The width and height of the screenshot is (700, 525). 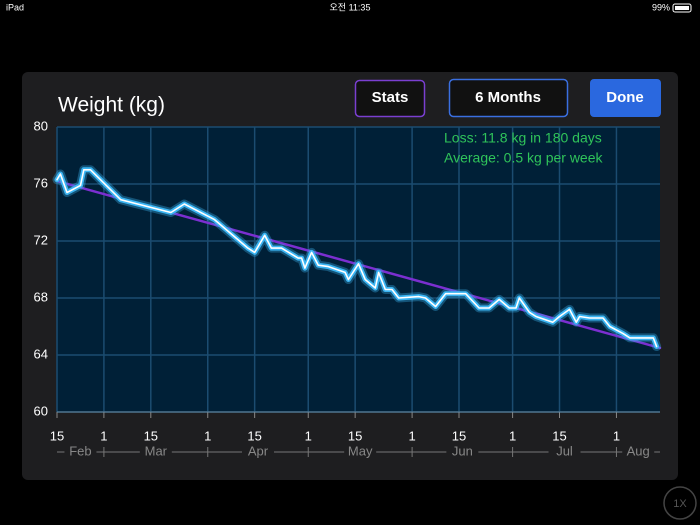 I want to click on stats-button-label: Stats, so click(x=390, y=97).